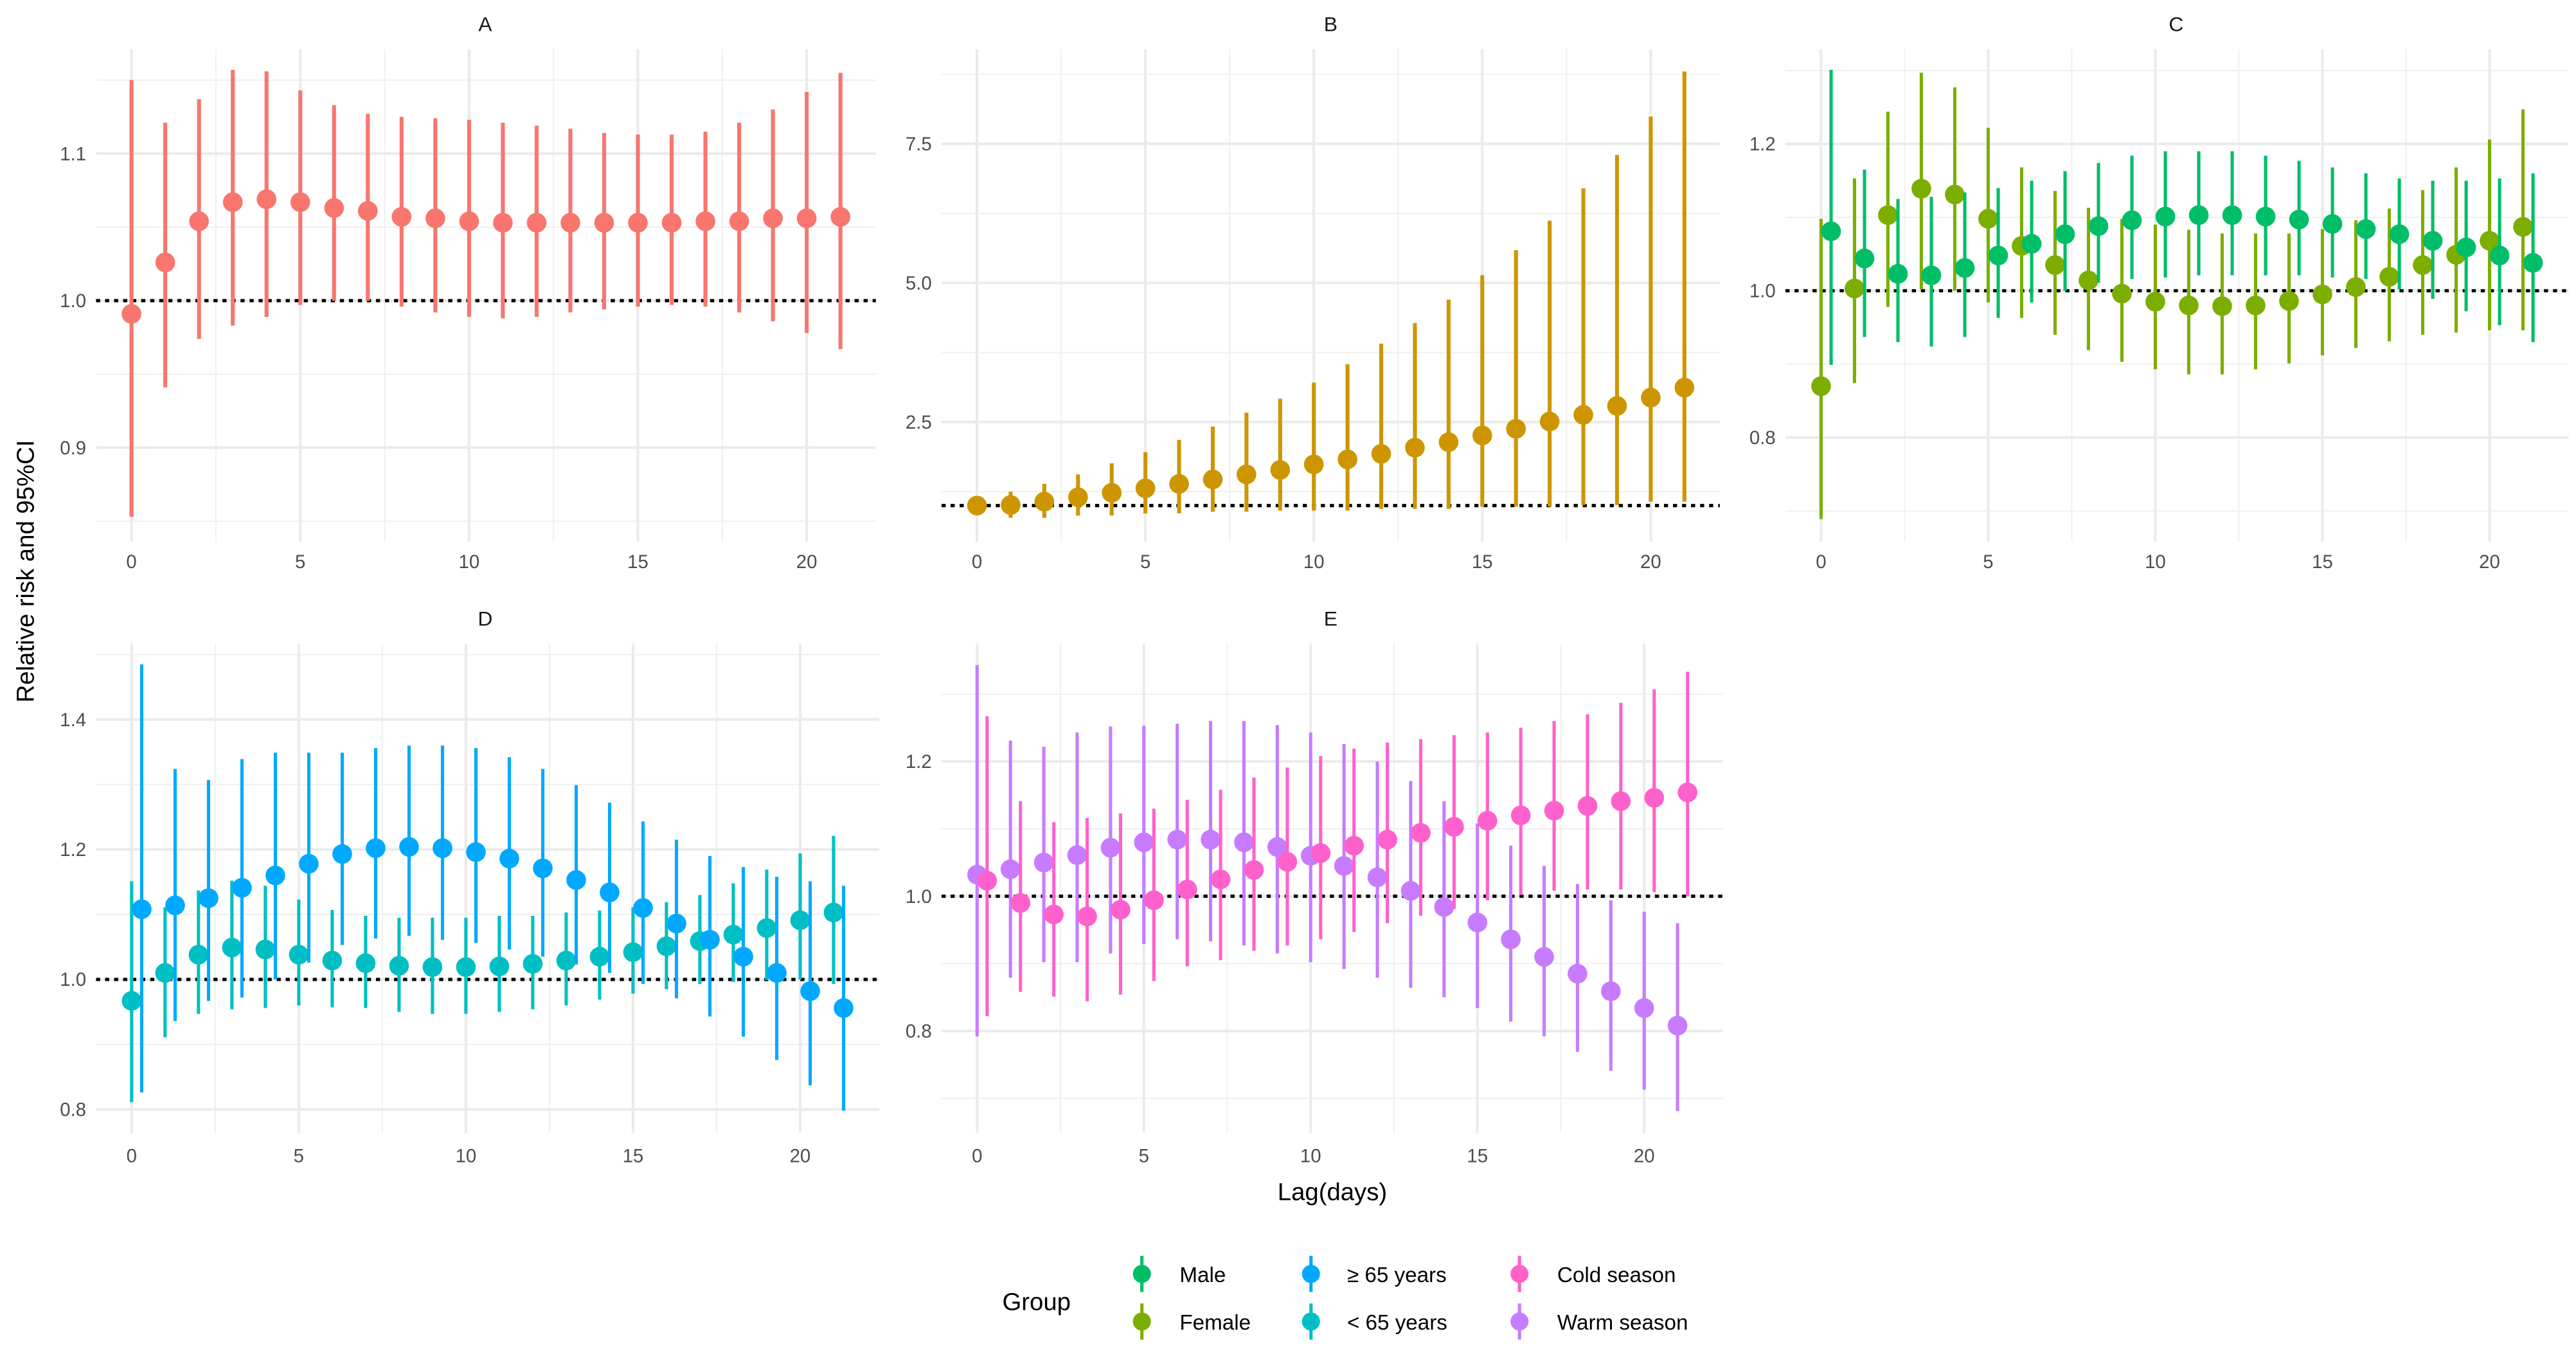 Image resolution: width=2576 pixels, height=1356 pixels. I want to click on series-male, so click(2182, 217).